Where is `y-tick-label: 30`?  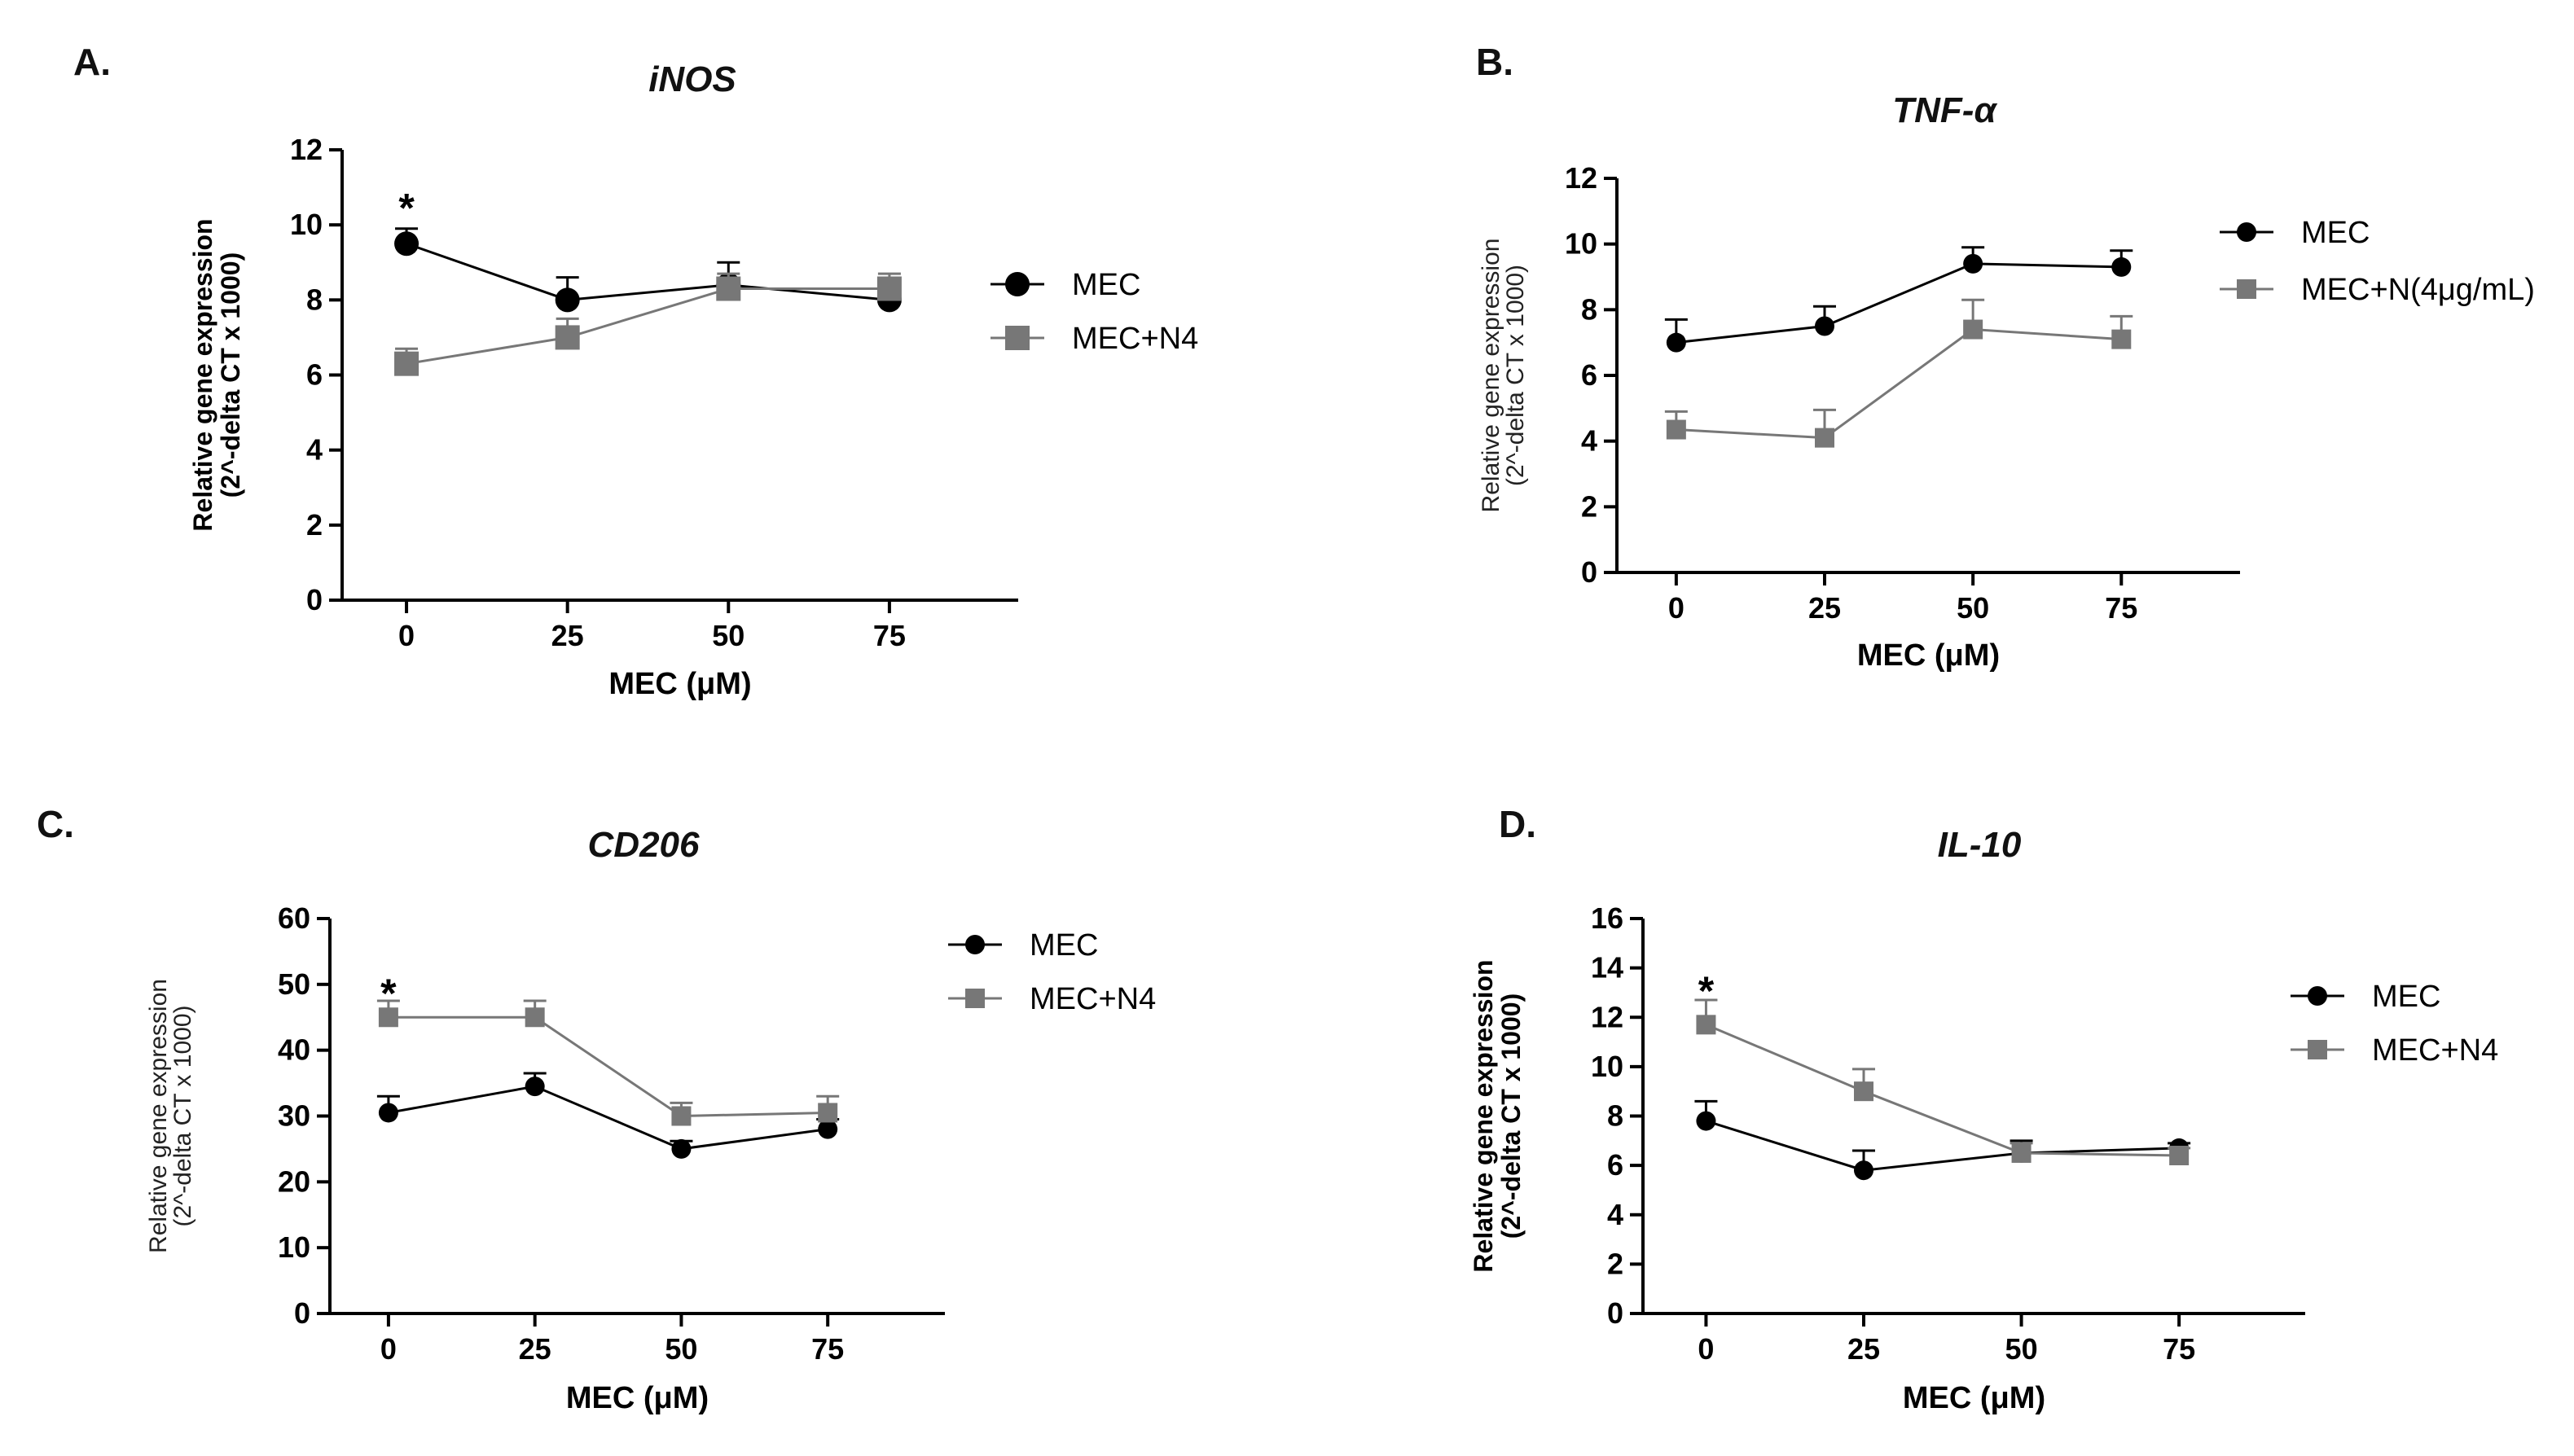 y-tick-label: 30 is located at coordinates (294, 1116).